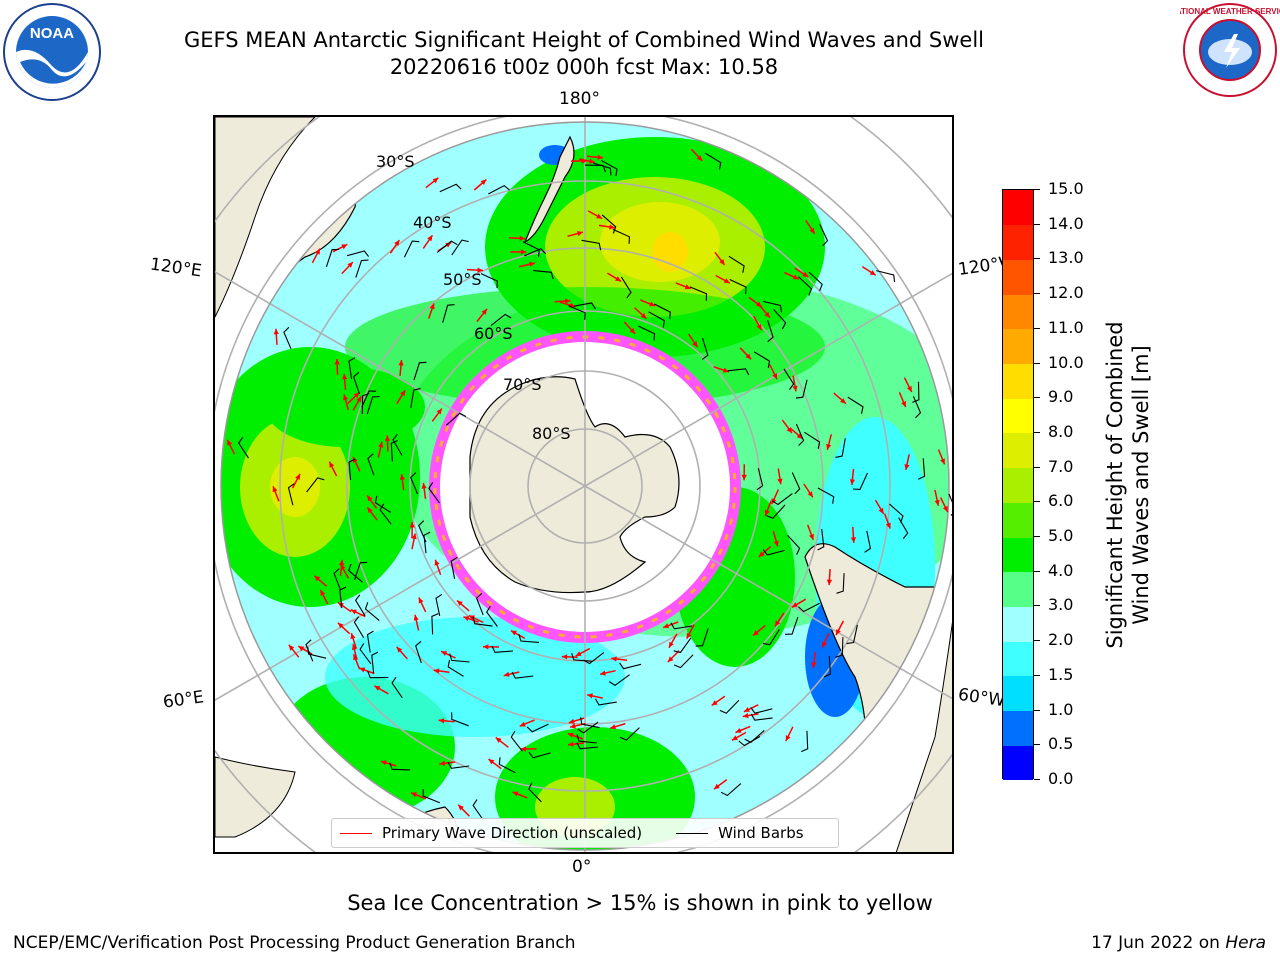 Image resolution: width=1280 pixels, height=960 pixels. What do you see at coordinates (1066, 293) in the screenshot?
I see `colorbar-tick-label: 12.0` at bounding box center [1066, 293].